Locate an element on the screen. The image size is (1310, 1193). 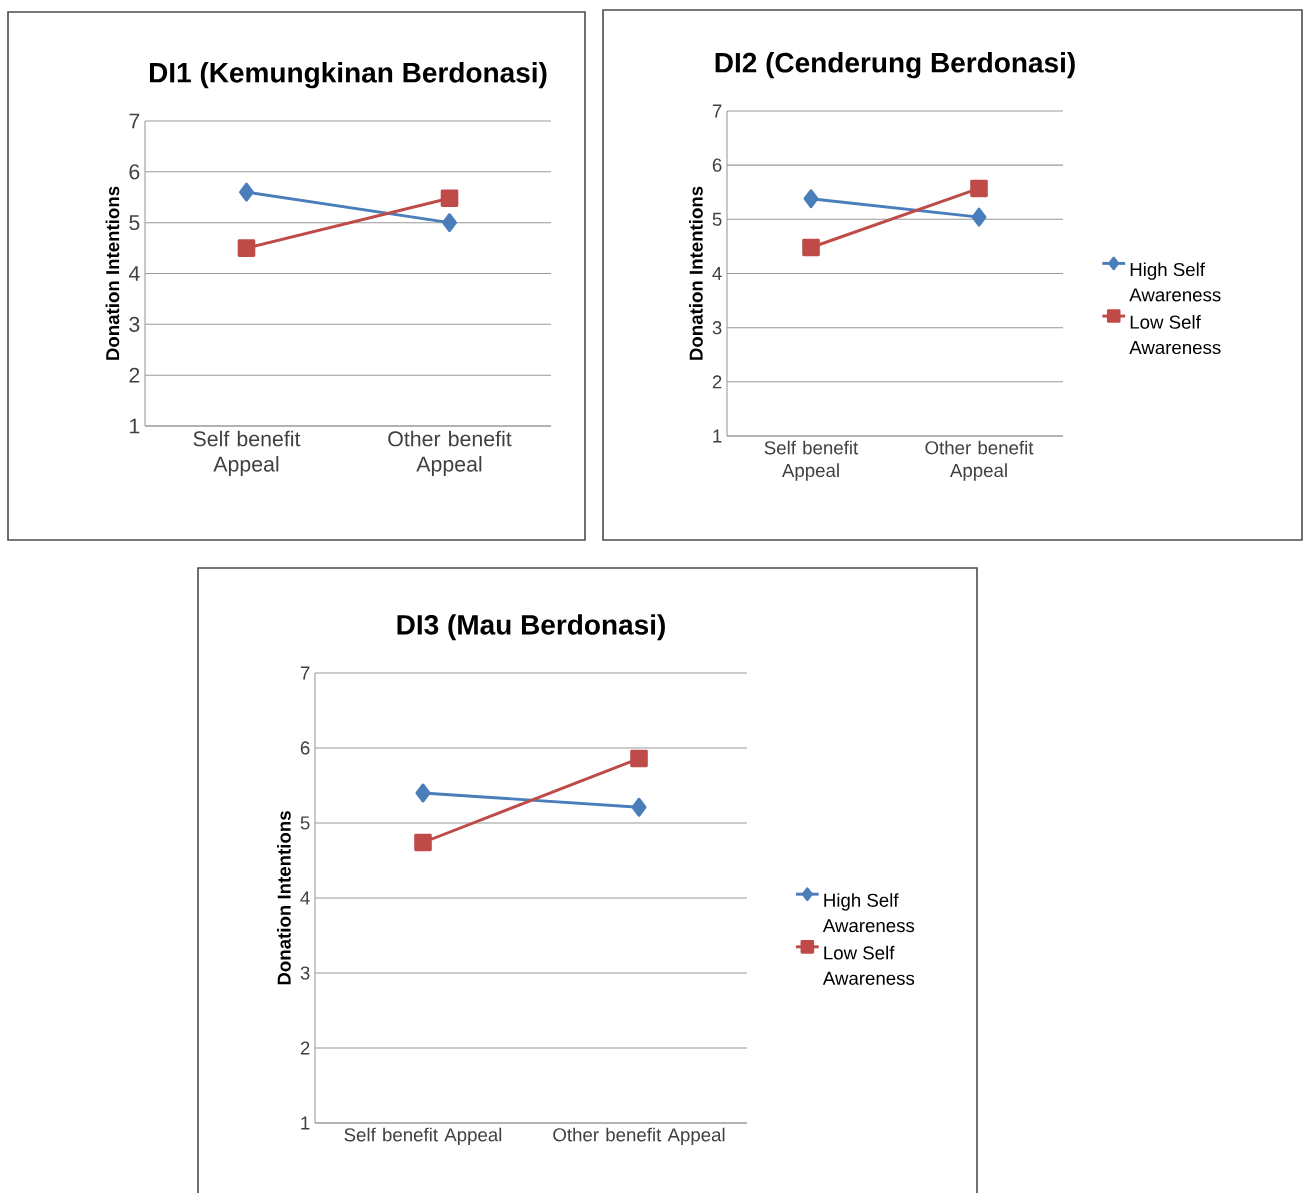
chart-title: DI3 (Mau Berdonasi) is located at coordinates (531, 627).